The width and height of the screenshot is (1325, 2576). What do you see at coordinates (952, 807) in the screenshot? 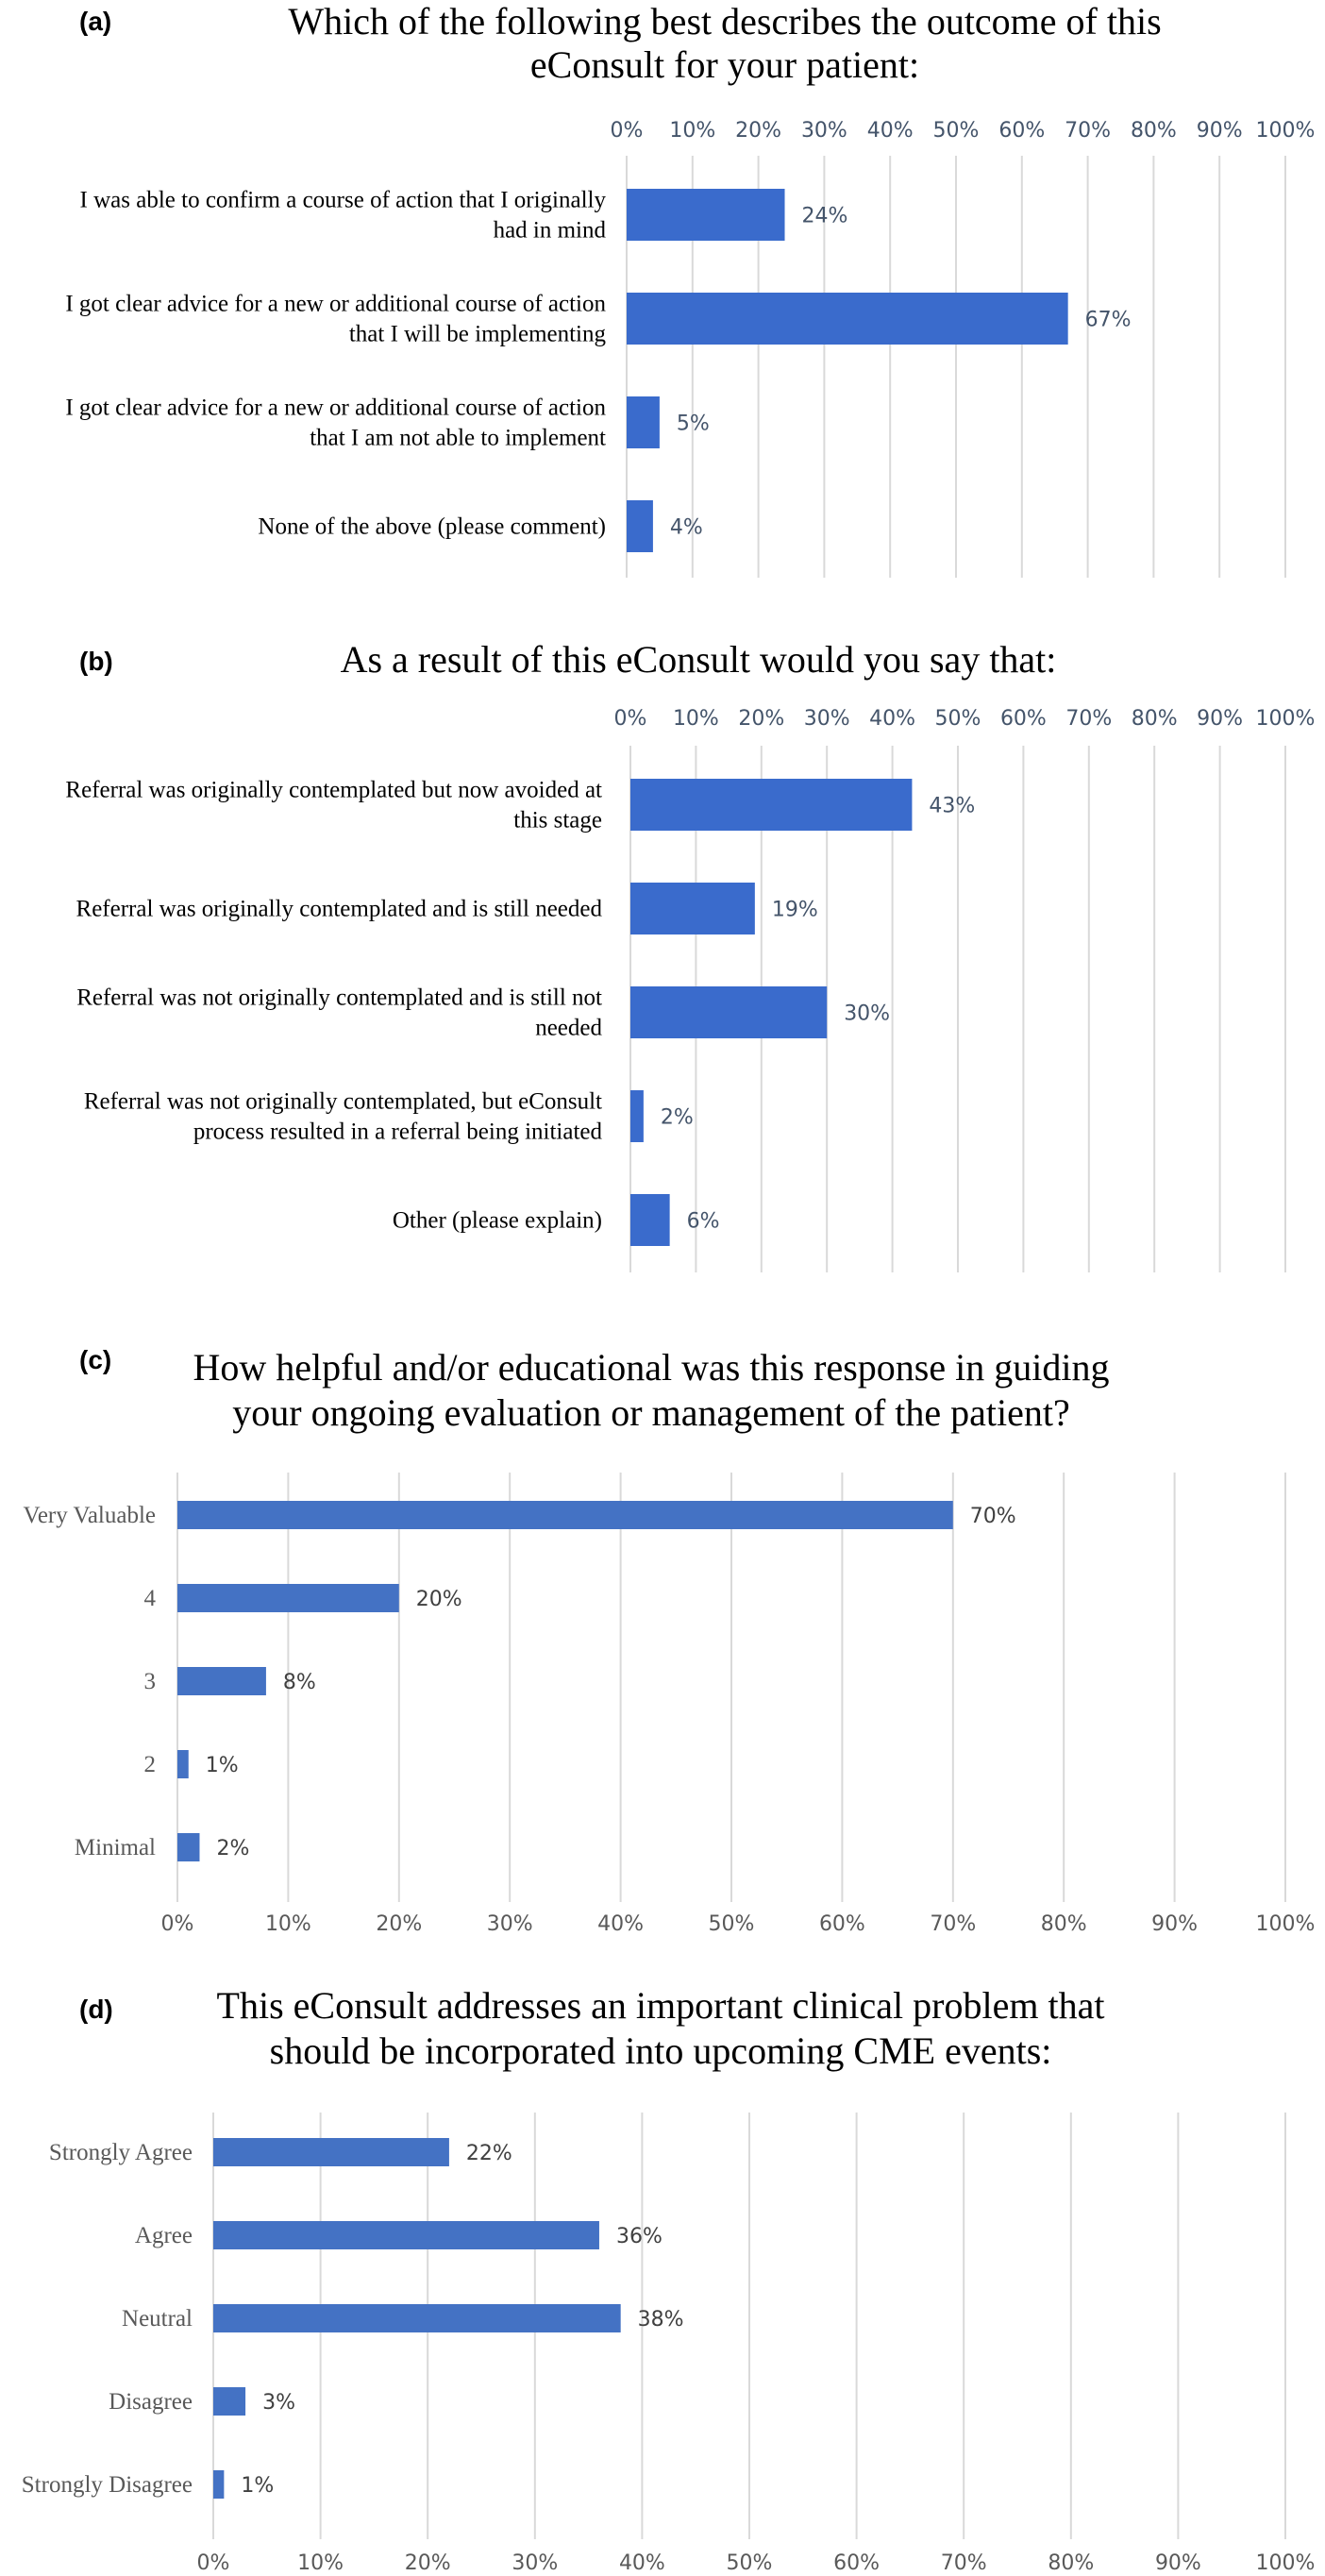
I see `data-label: 43%` at bounding box center [952, 807].